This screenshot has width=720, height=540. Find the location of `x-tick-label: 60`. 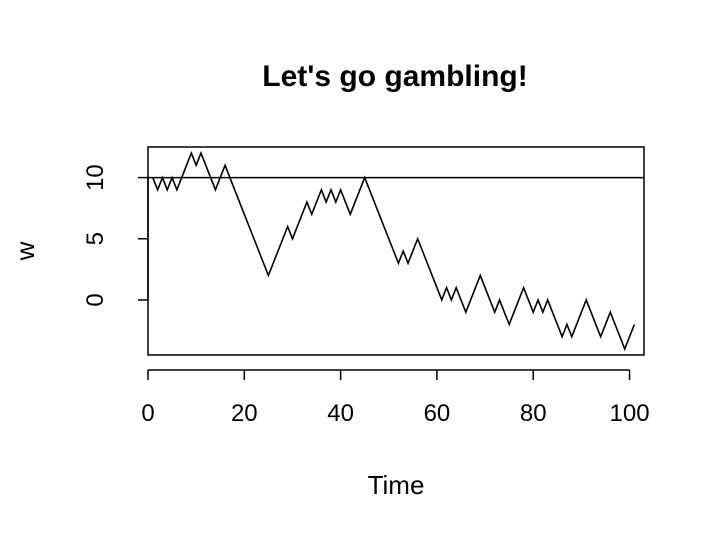

x-tick-label: 60 is located at coordinates (437, 413).